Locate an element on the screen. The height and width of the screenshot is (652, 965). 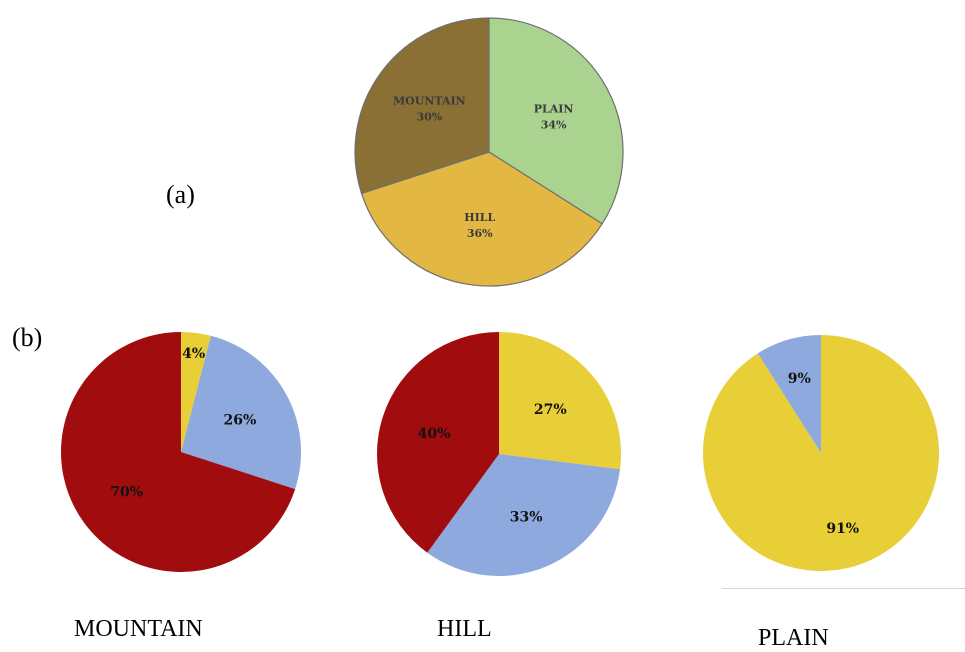
panel-label-b: (b) is located at coordinates (27, 337).